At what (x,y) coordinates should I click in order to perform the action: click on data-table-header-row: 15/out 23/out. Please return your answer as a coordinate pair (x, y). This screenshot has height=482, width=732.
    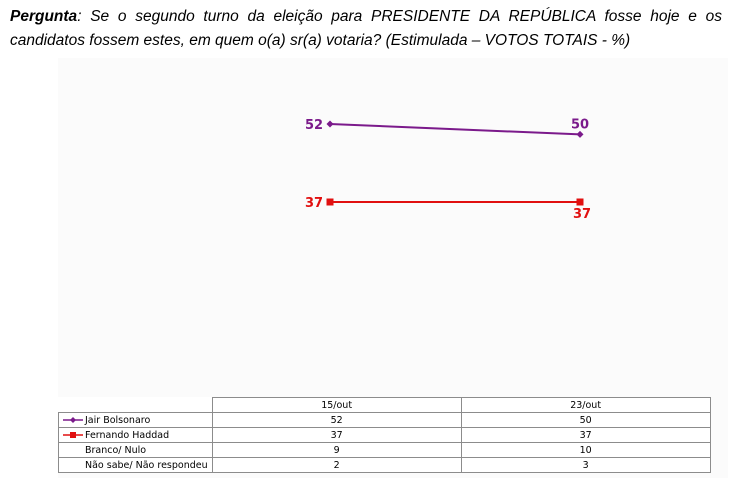
    Looking at the image, I should click on (384, 405).